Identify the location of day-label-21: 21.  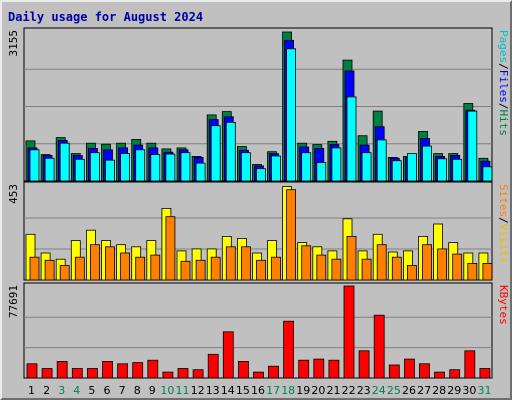
(334, 390).